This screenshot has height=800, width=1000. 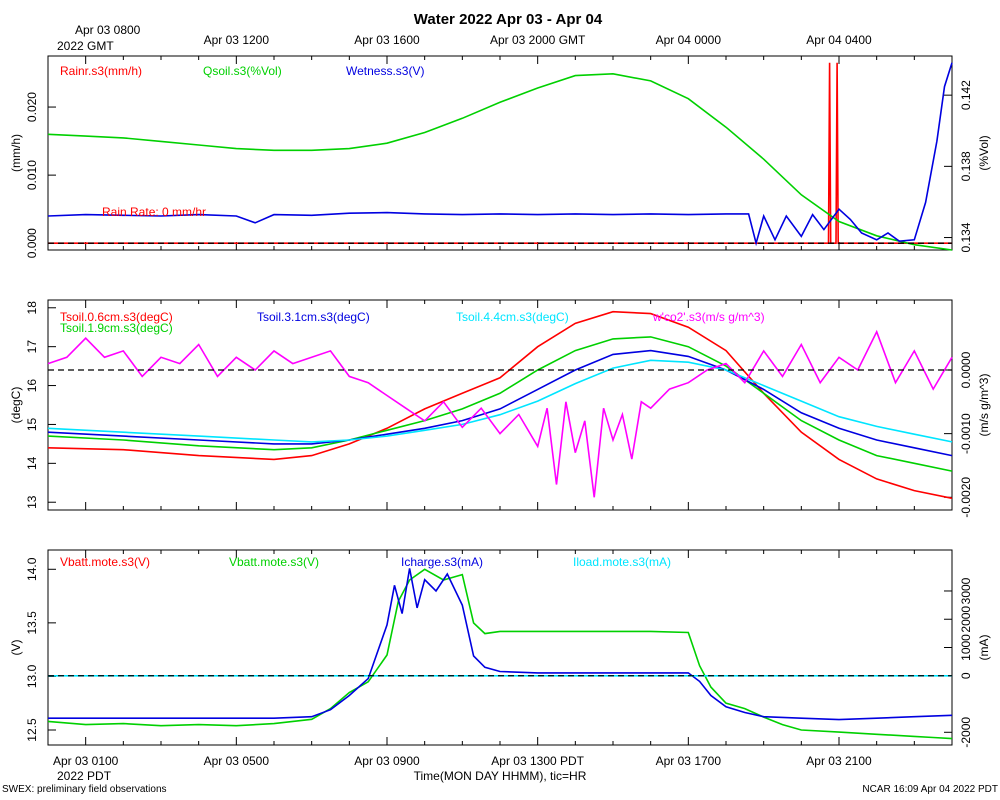 What do you see at coordinates (930, 789) in the screenshot?
I see `footer-right: NCAR 16:09 Apr 04 2022 PDT` at bounding box center [930, 789].